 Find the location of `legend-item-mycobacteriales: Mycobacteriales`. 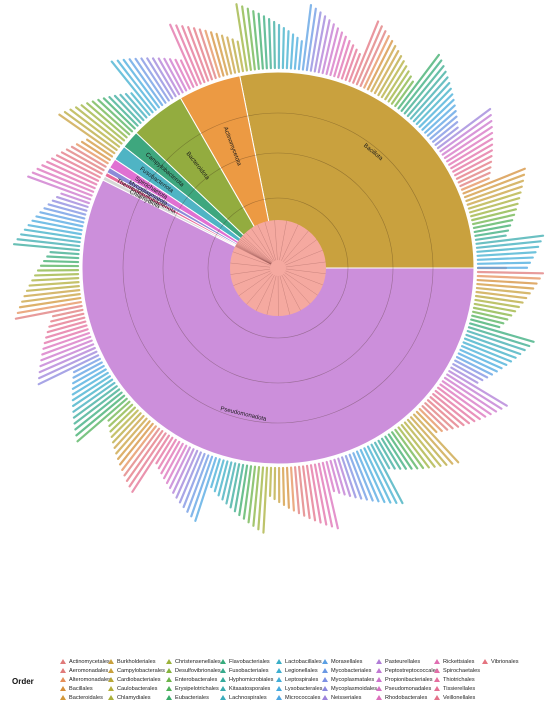

legend-item-mycobacteriales: Mycobacteriales is located at coordinates (346, 671).